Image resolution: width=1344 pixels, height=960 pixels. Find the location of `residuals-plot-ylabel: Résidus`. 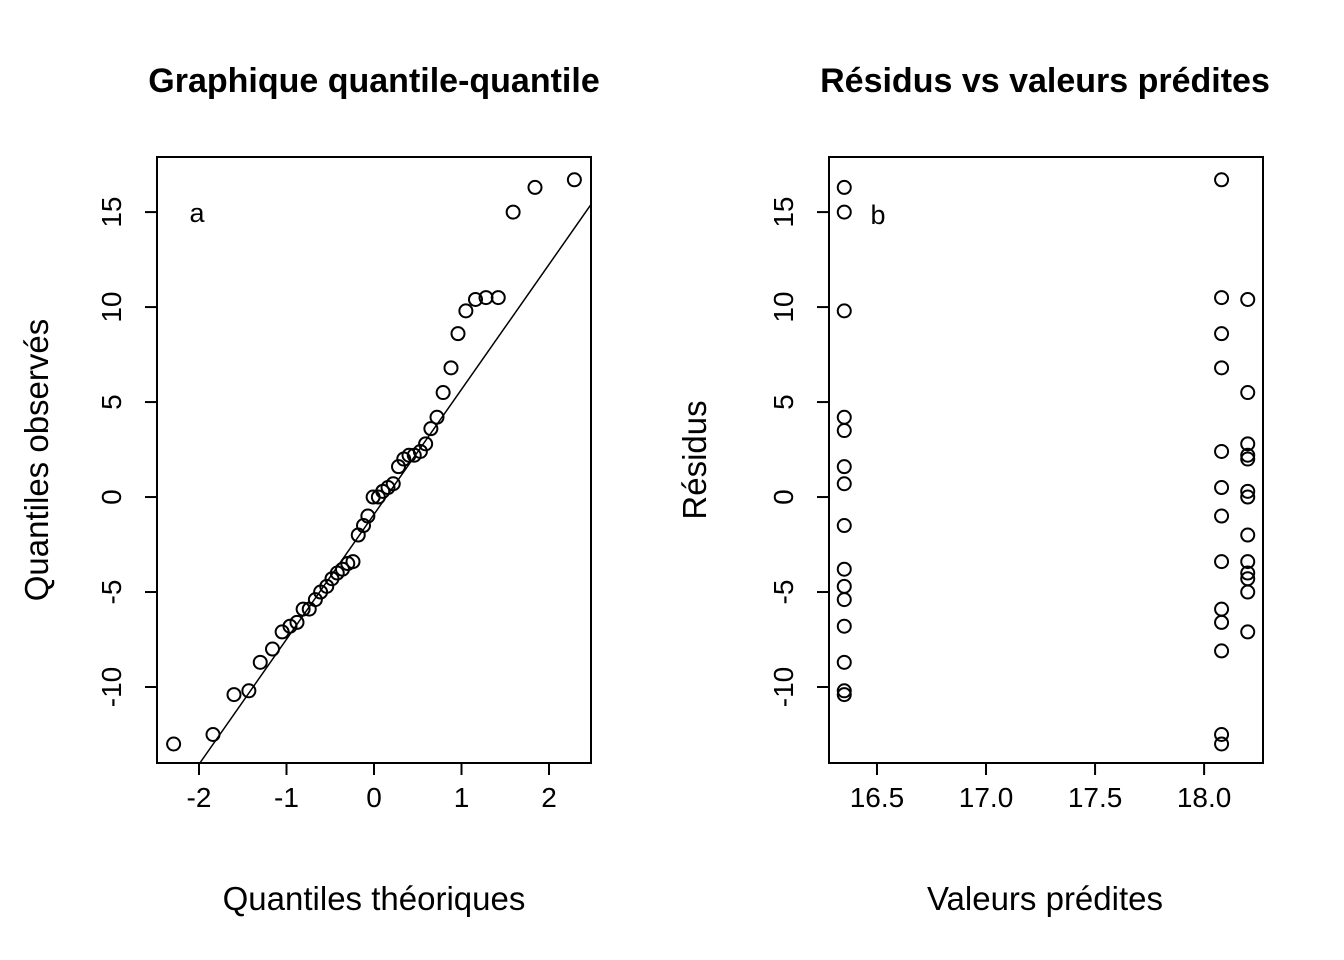

residuals-plot-ylabel: Résidus is located at coordinates (694, 459).